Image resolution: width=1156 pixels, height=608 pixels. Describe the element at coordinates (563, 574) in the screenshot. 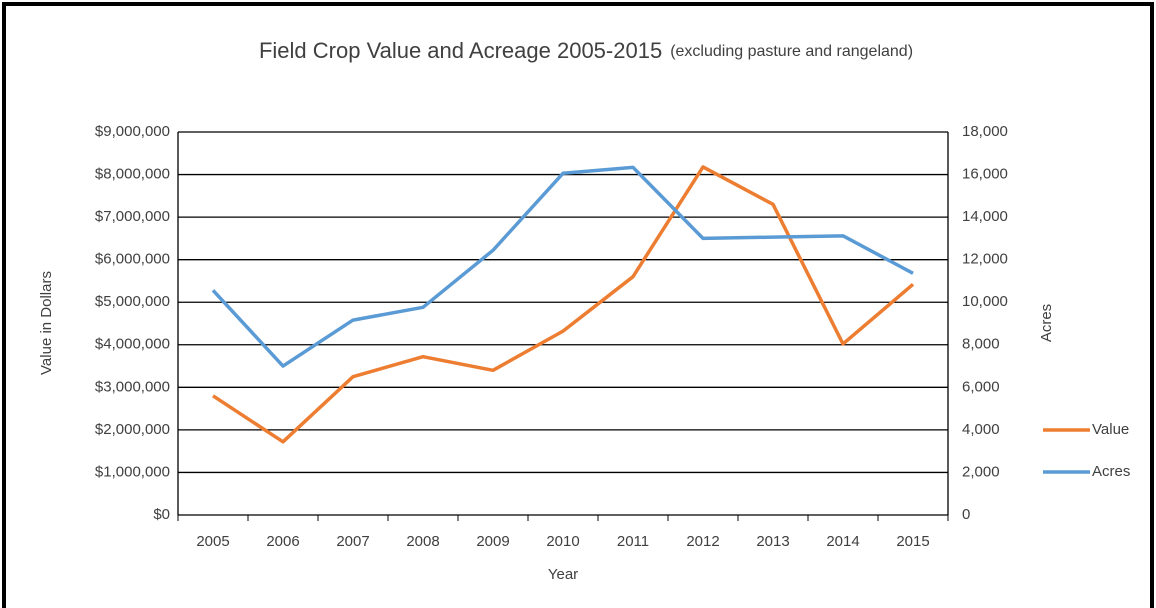

I see `x-axis-title: Year` at that location.